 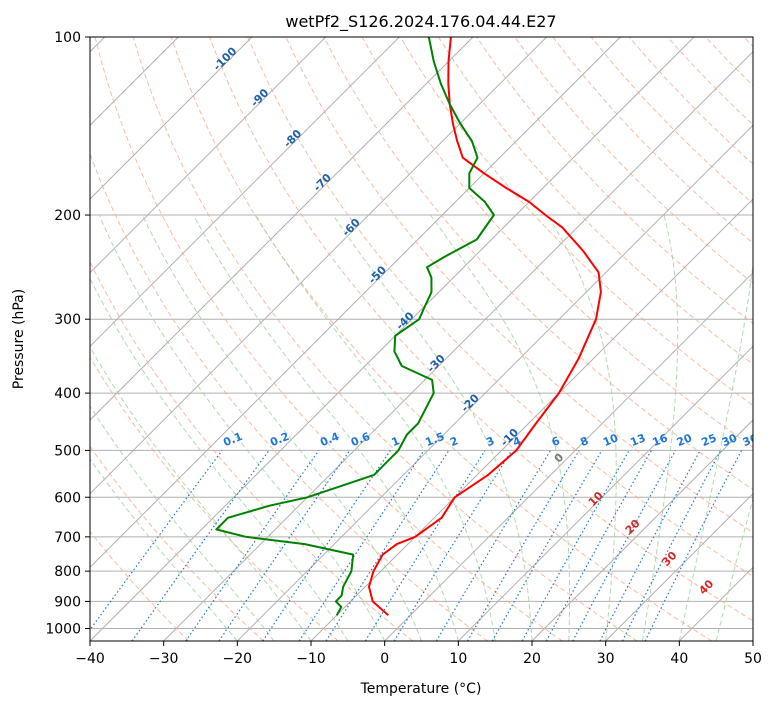 I want to click on y-tick-label: 1000, so click(x=63, y=629).